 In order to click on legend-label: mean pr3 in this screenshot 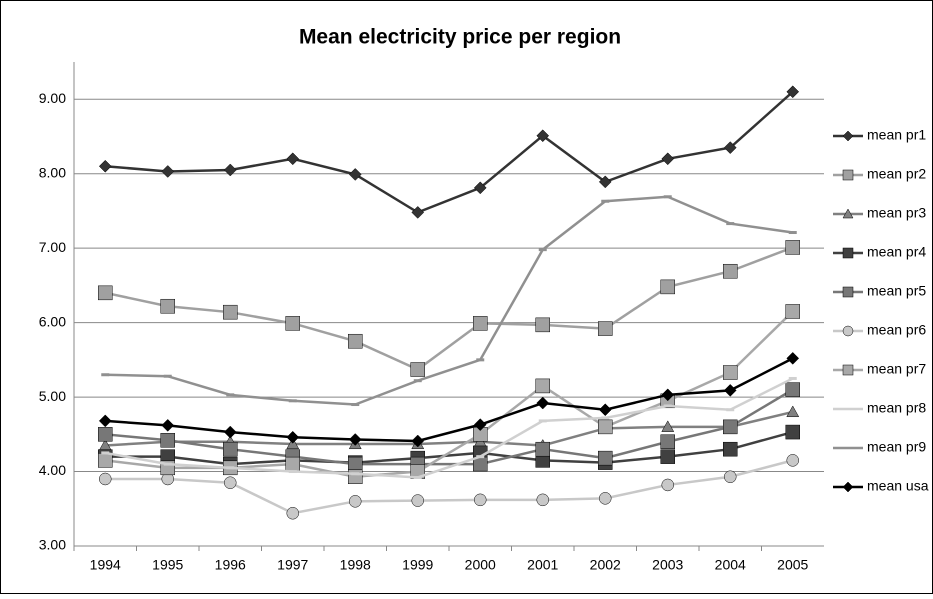, I will do `click(896, 213)`.